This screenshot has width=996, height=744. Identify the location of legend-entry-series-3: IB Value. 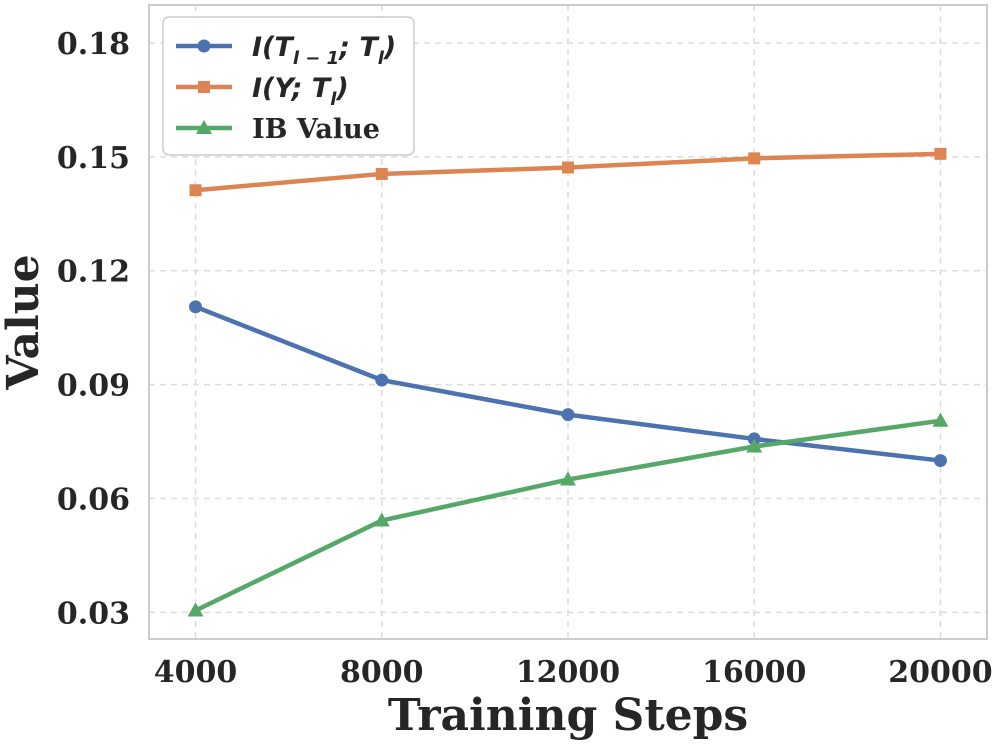
(278, 129).